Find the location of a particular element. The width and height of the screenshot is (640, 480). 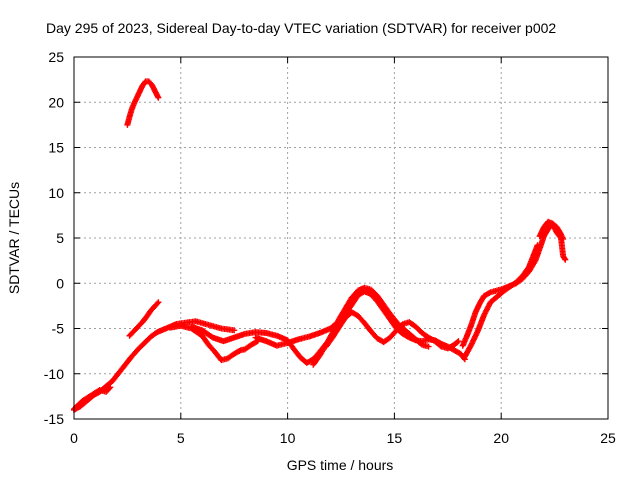

y-tick-label: 25 is located at coordinates (56, 57).